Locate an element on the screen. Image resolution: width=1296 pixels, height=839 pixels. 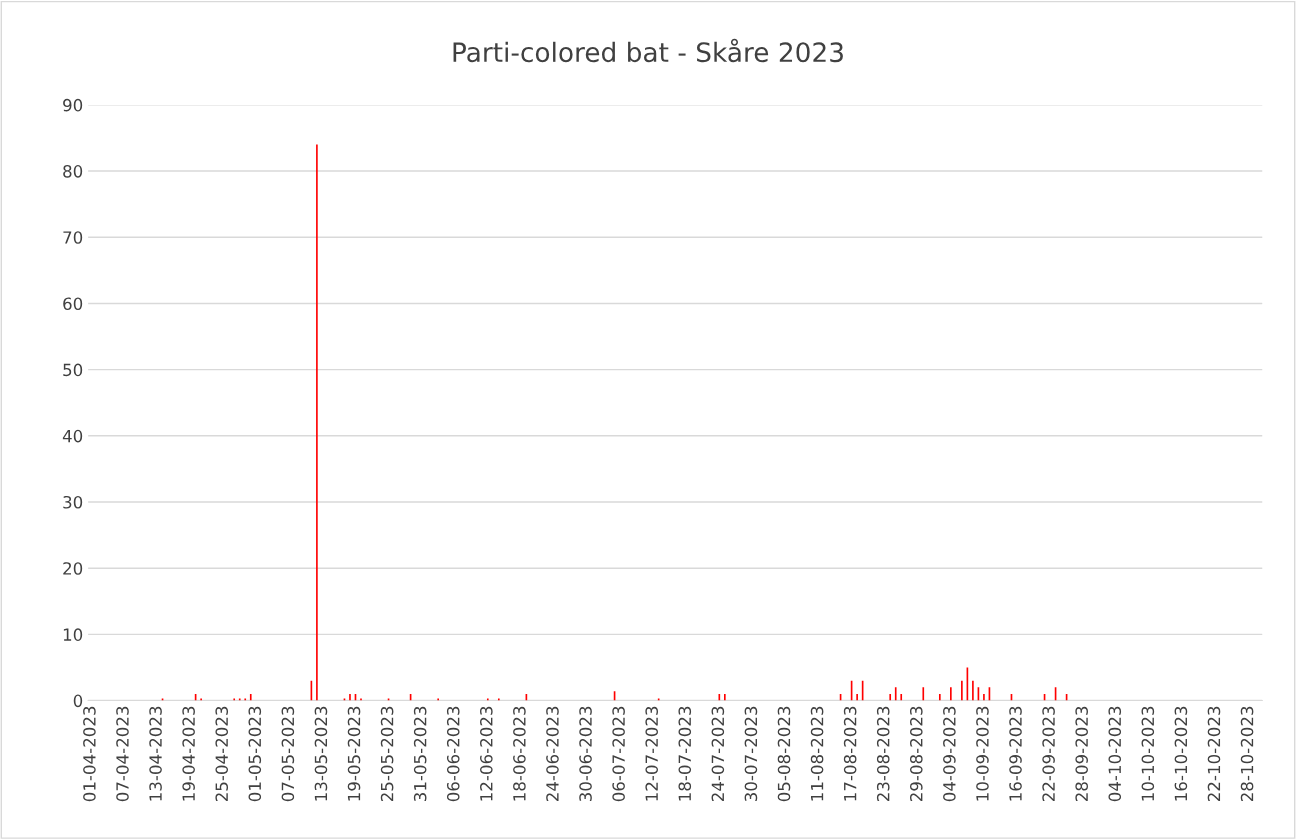
x-tick-label: 28-09-2023 is located at coordinates (1081, 754).